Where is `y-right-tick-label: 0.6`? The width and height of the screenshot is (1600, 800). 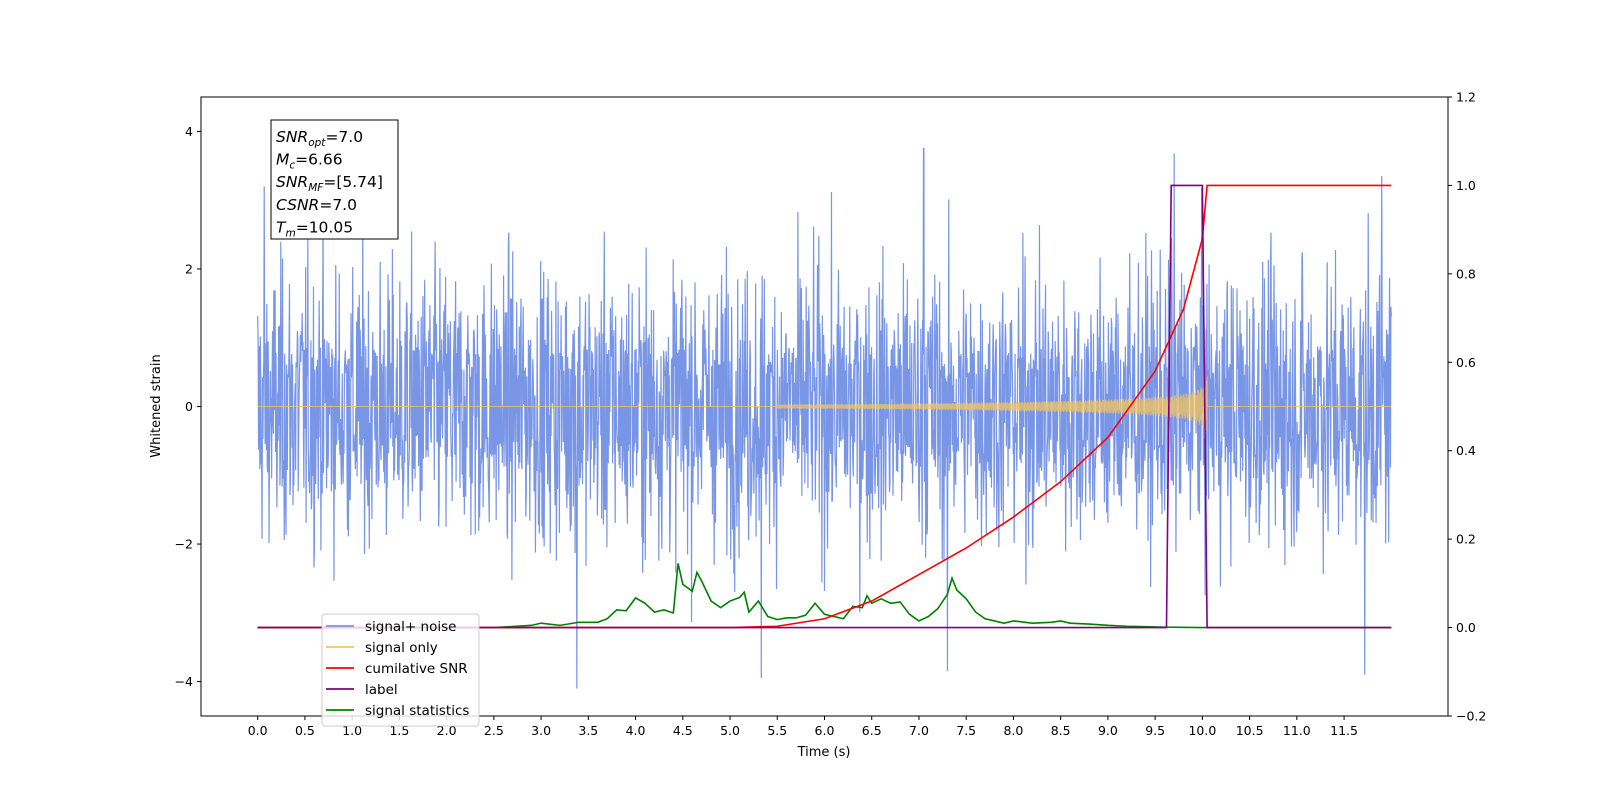
y-right-tick-label: 0.6 is located at coordinates (1466, 362).